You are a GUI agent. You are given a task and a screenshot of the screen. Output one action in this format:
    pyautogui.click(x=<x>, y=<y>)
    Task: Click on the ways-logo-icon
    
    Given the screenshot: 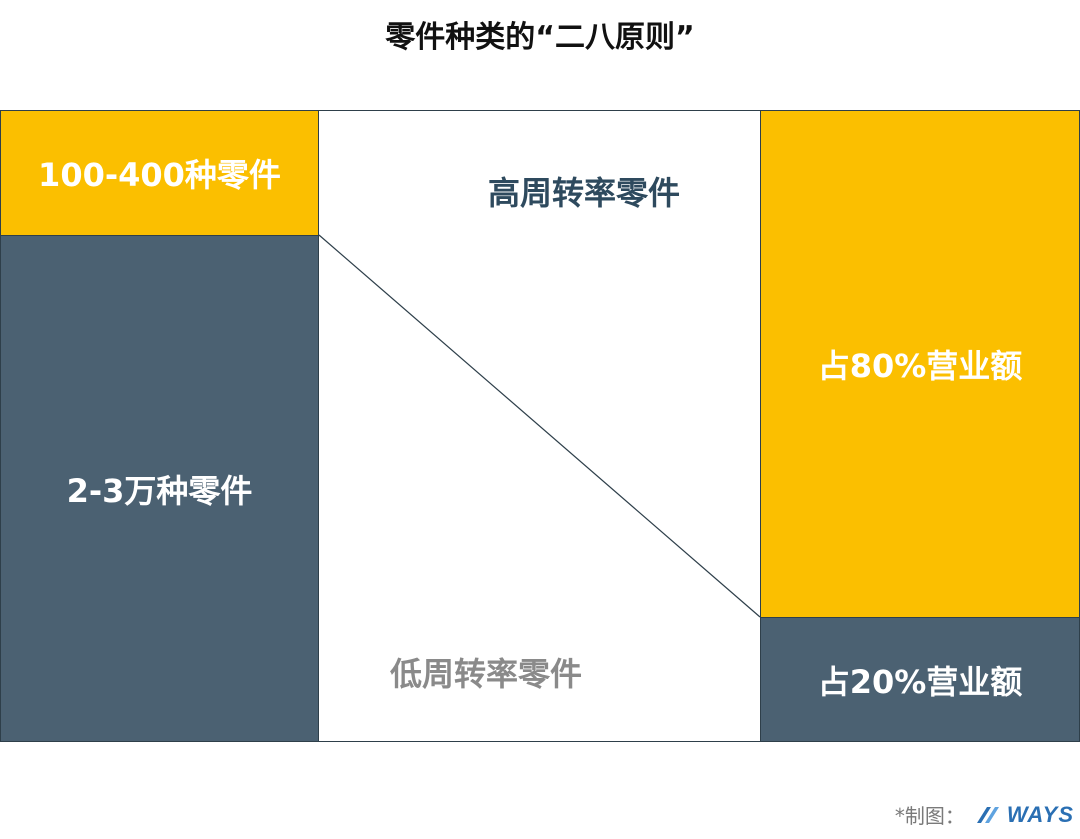 What is the action you would take?
    pyautogui.click(x=987, y=814)
    